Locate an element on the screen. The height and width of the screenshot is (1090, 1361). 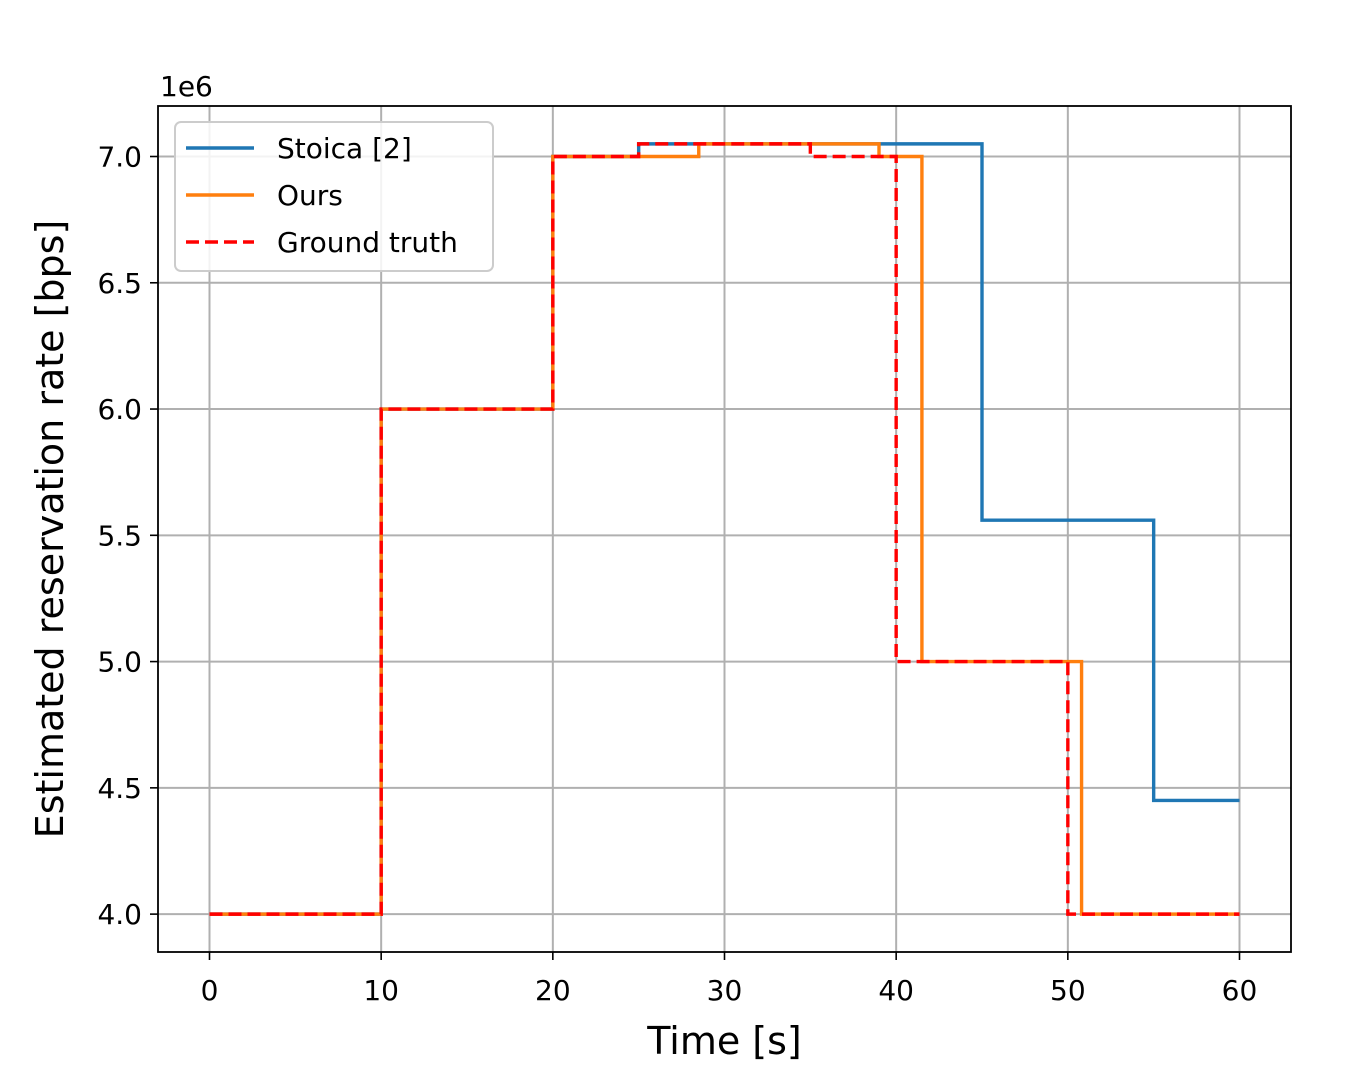
legend-box is located at coordinates (334, 196).